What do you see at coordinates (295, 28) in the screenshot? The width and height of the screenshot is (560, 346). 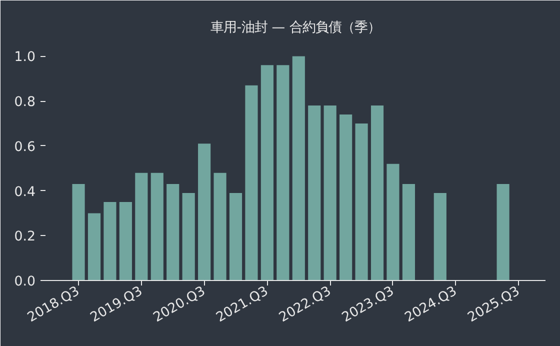 I see `chart-title: 車用-油封 — 合約負債（季）` at bounding box center [295, 28].